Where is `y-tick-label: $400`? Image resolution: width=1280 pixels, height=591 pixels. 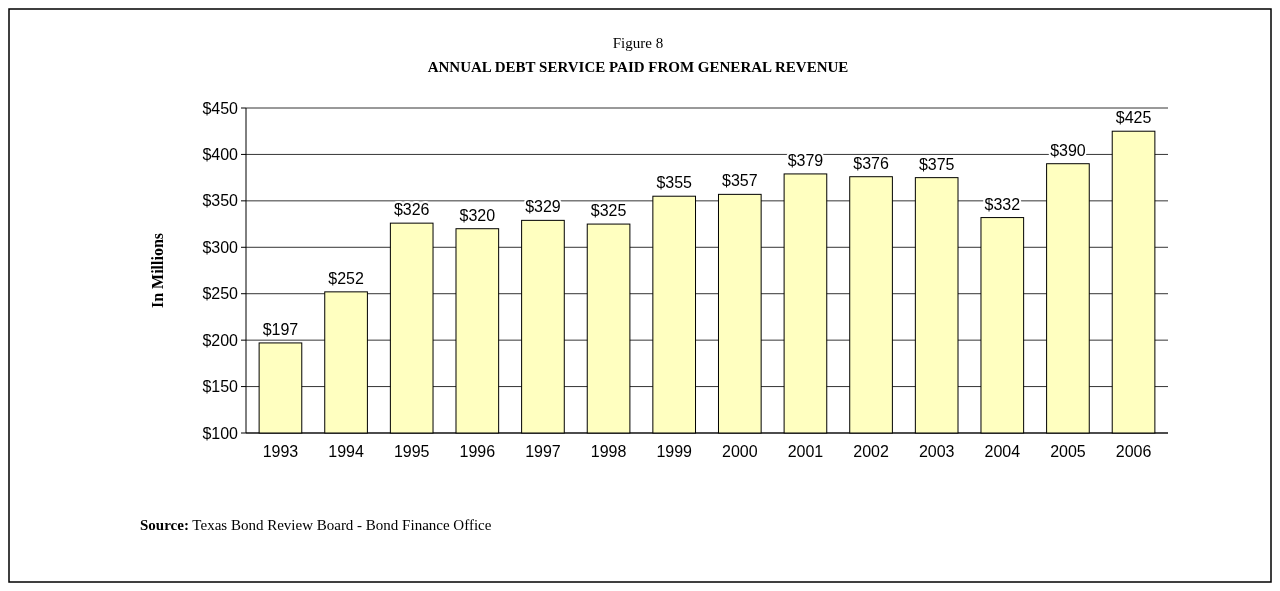
y-tick-label: $400 is located at coordinates (220, 155).